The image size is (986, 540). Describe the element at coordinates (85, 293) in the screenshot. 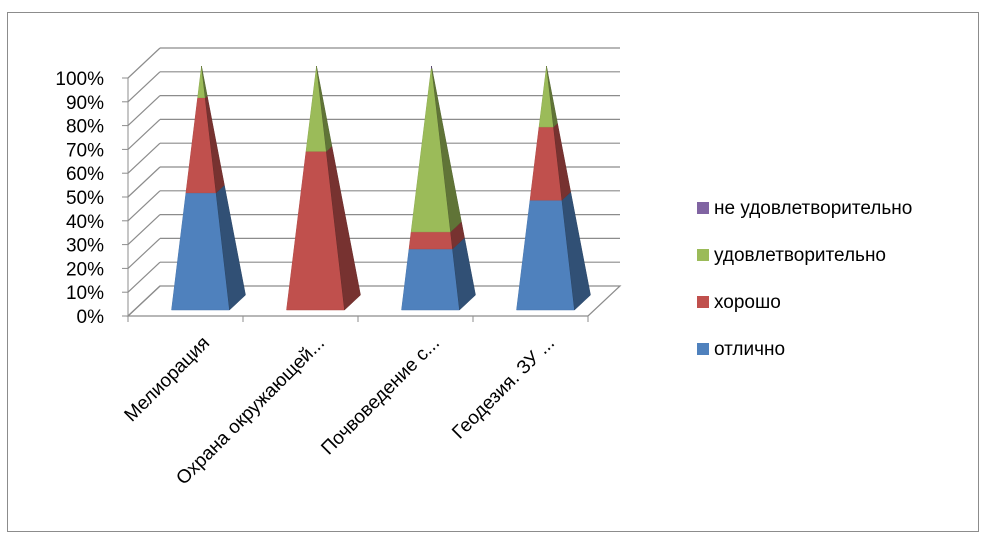

I see `y-tick-label: 10%` at that location.